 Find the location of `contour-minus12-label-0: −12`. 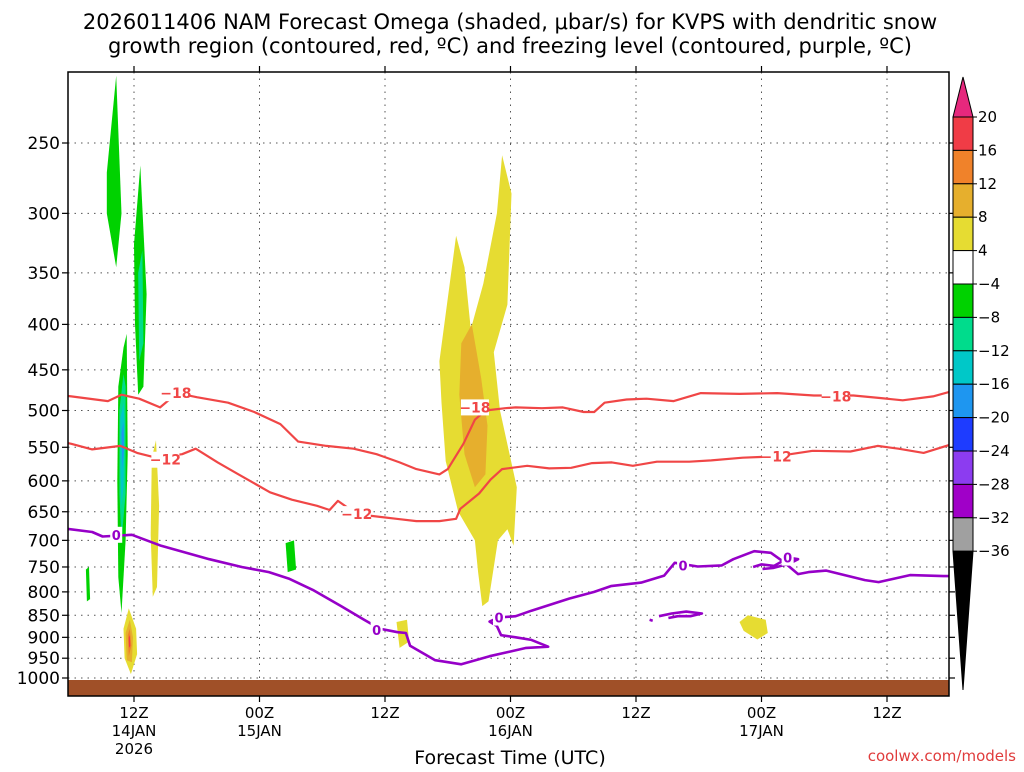

contour-minus12-label-0: −12 is located at coordinates (165, 461).